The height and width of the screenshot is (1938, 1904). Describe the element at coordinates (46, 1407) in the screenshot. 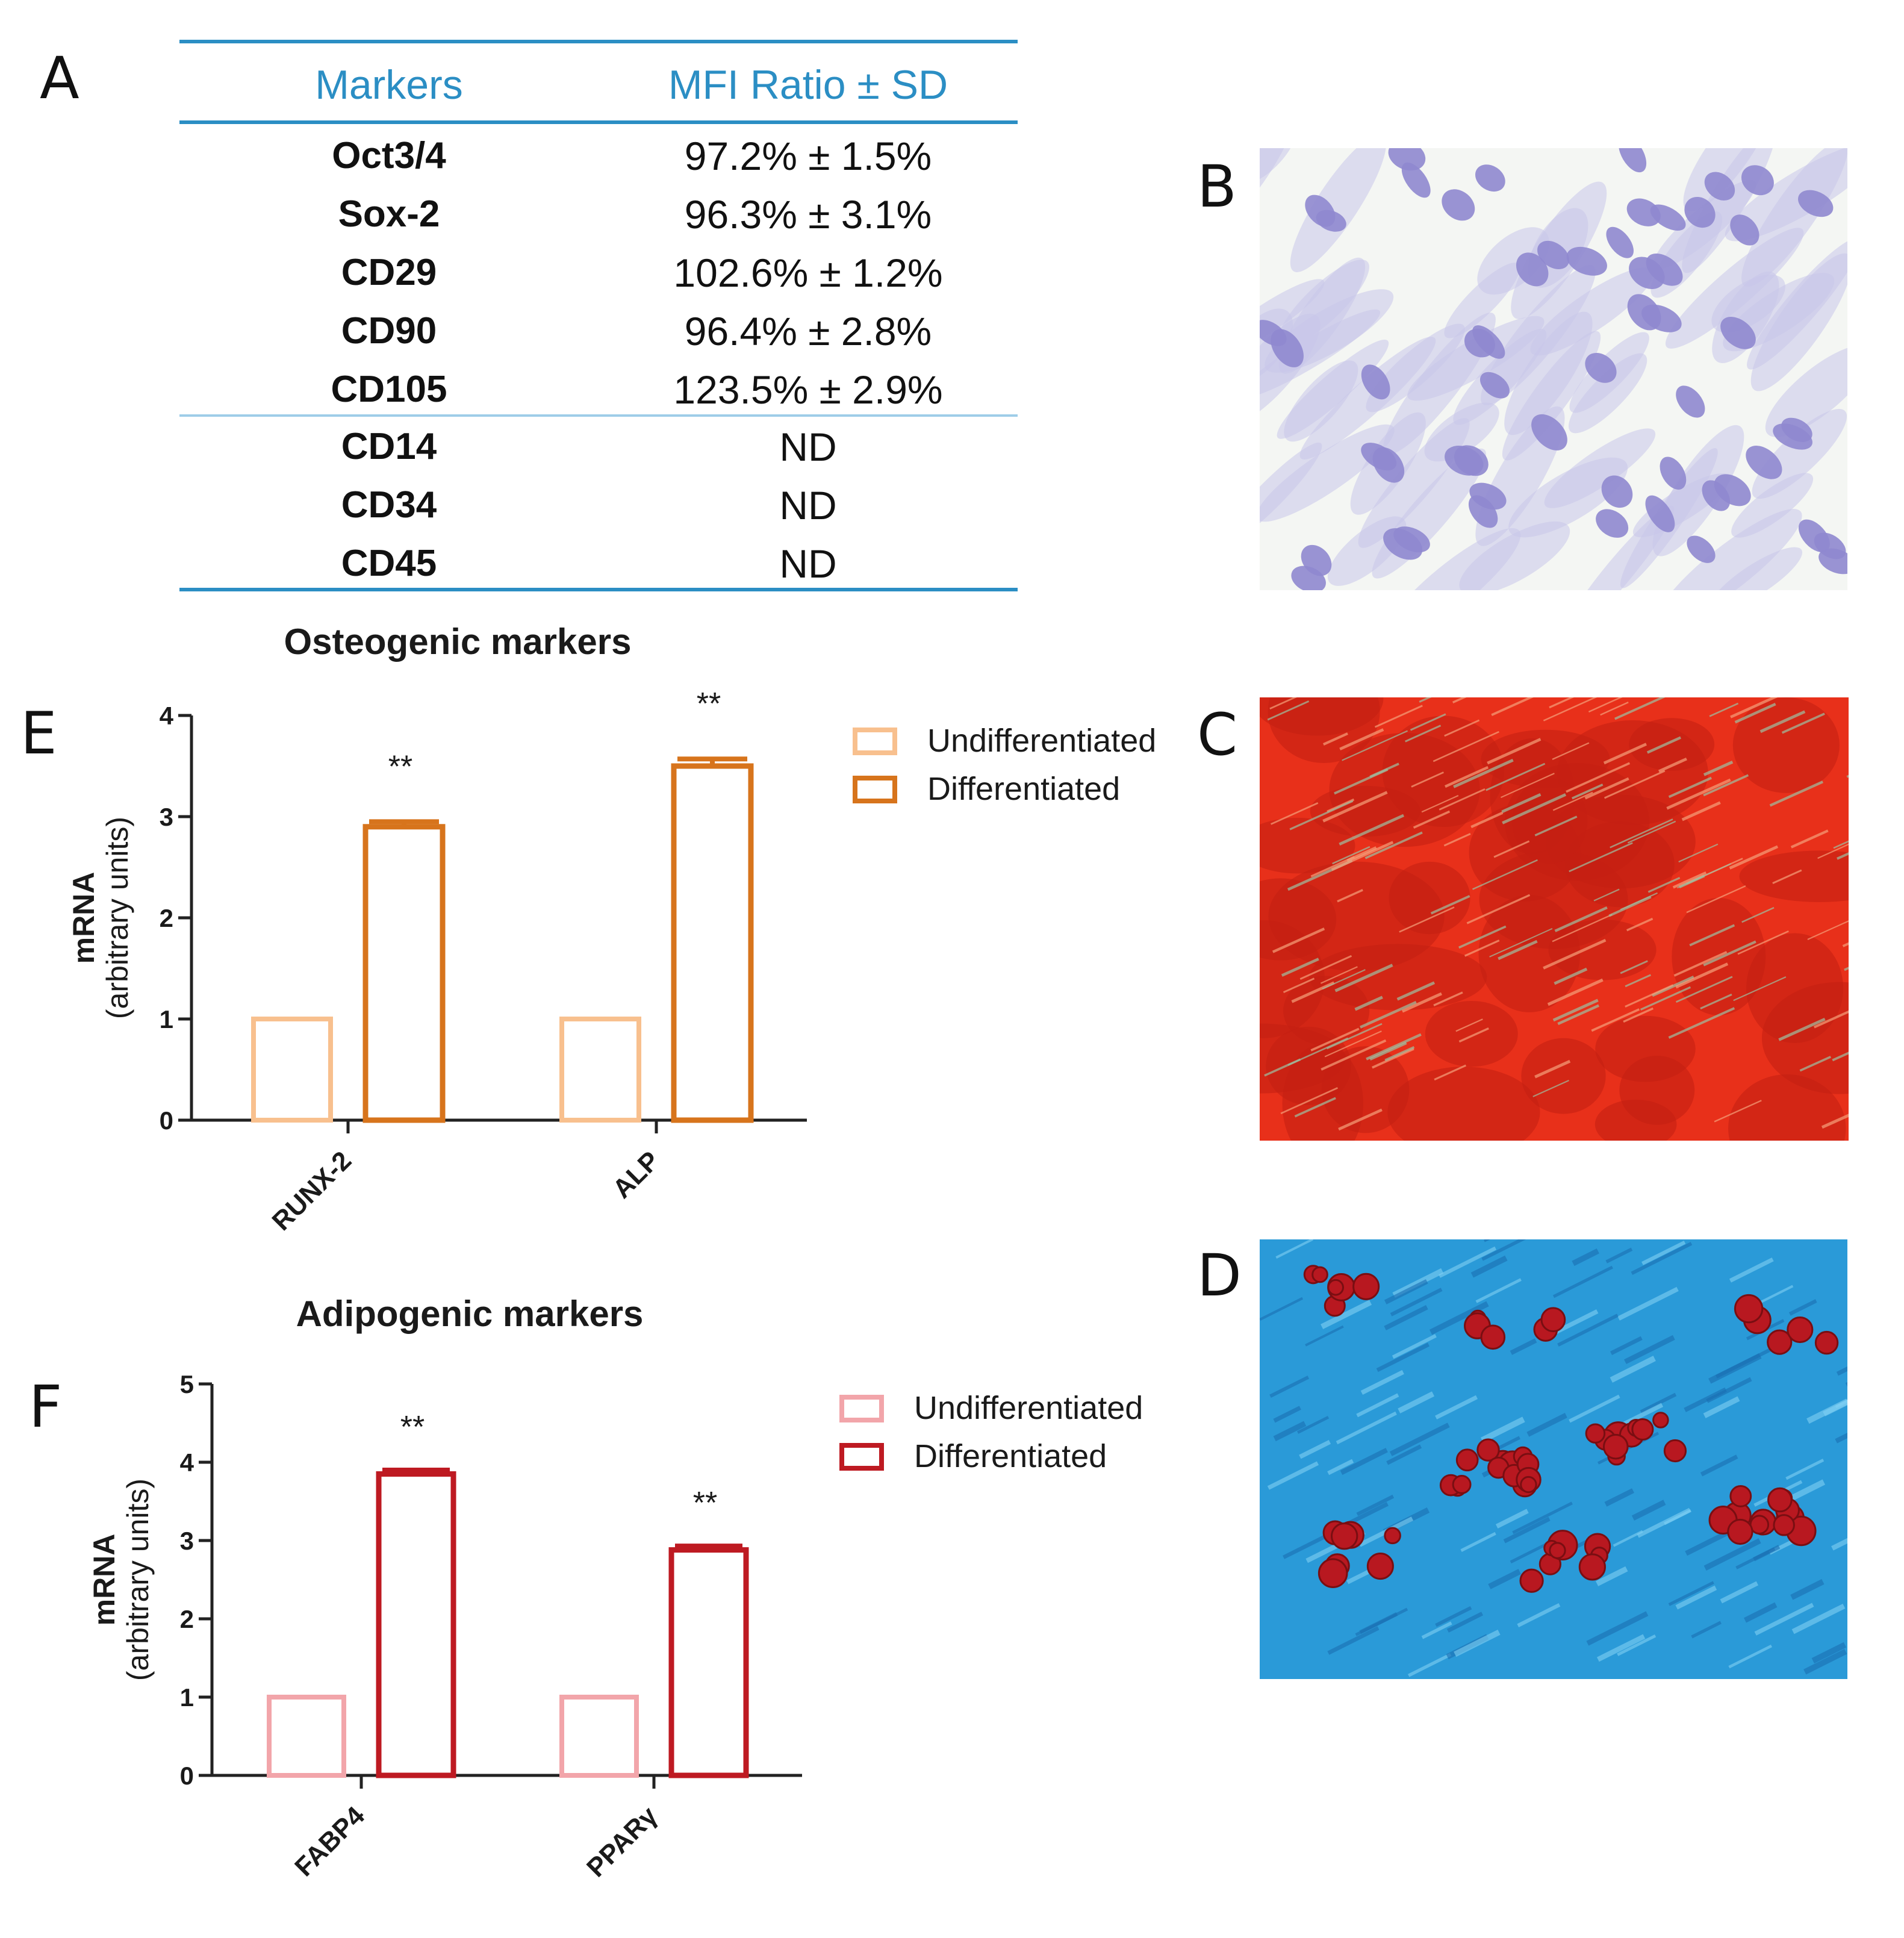

I see `panel-label-f: F` at that location.